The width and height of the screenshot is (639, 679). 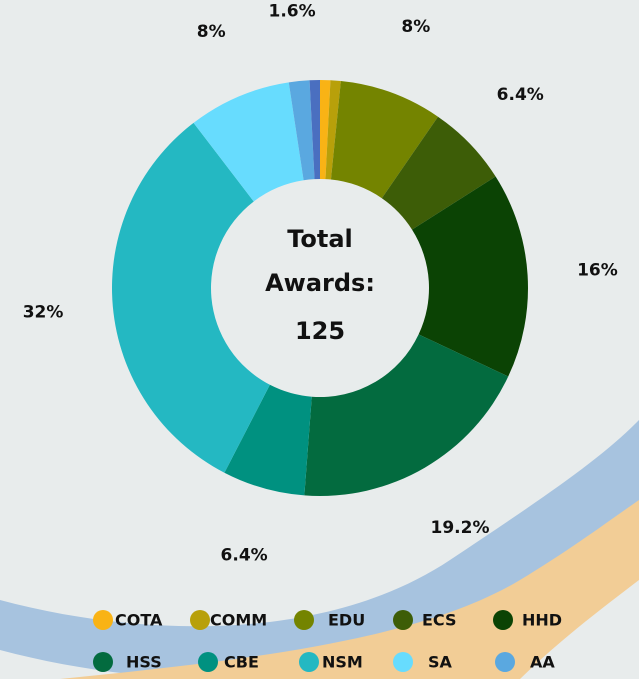 What do you see at coordinates (440, 662) in the screenshot?
I see `legend-label: SA` at bounding box center [440, 662].